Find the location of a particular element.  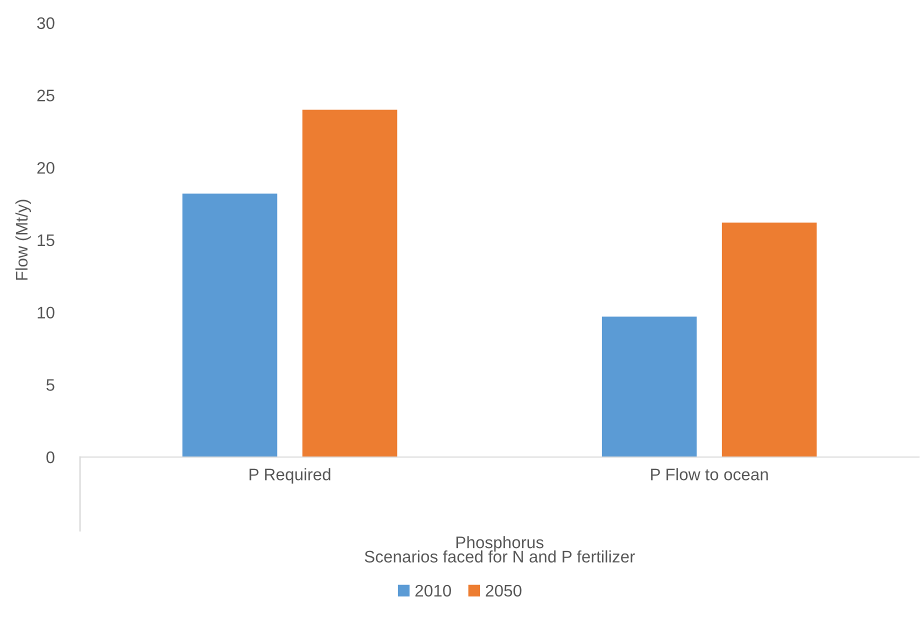

legend-label: 2050 is located at coordinates (504, 590).